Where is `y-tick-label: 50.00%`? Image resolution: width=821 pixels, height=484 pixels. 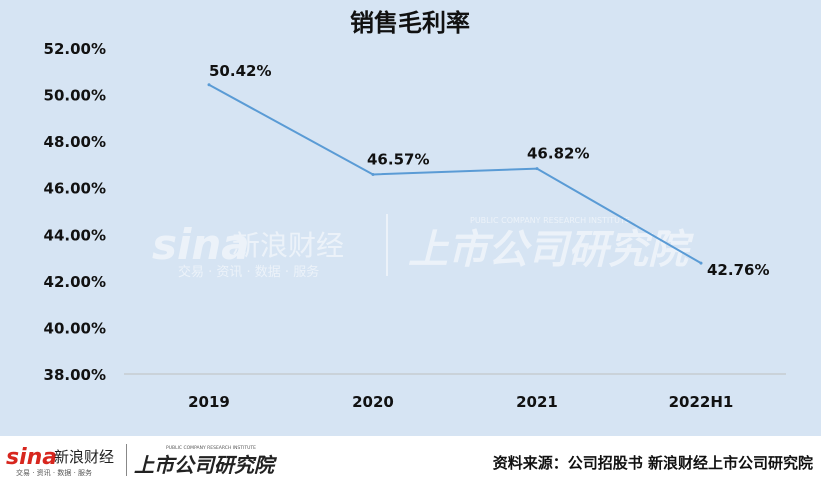 y-tick-label: 50.00% is located at coordinates (75, 96).